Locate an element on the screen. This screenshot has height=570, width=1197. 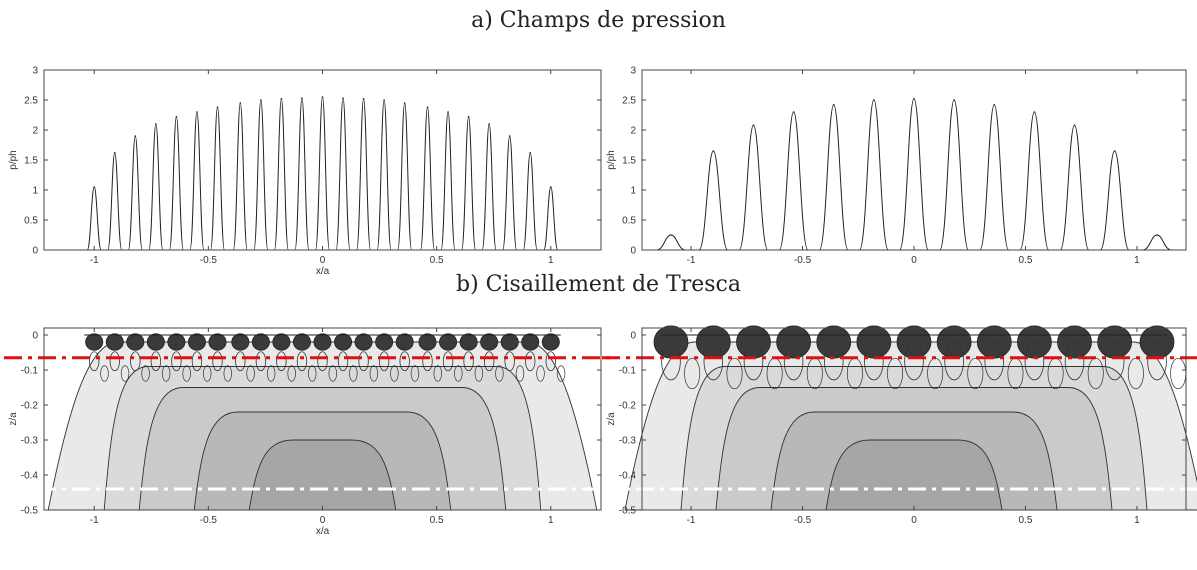
y-tick-label: 0 is located at coordinates (633, 251).